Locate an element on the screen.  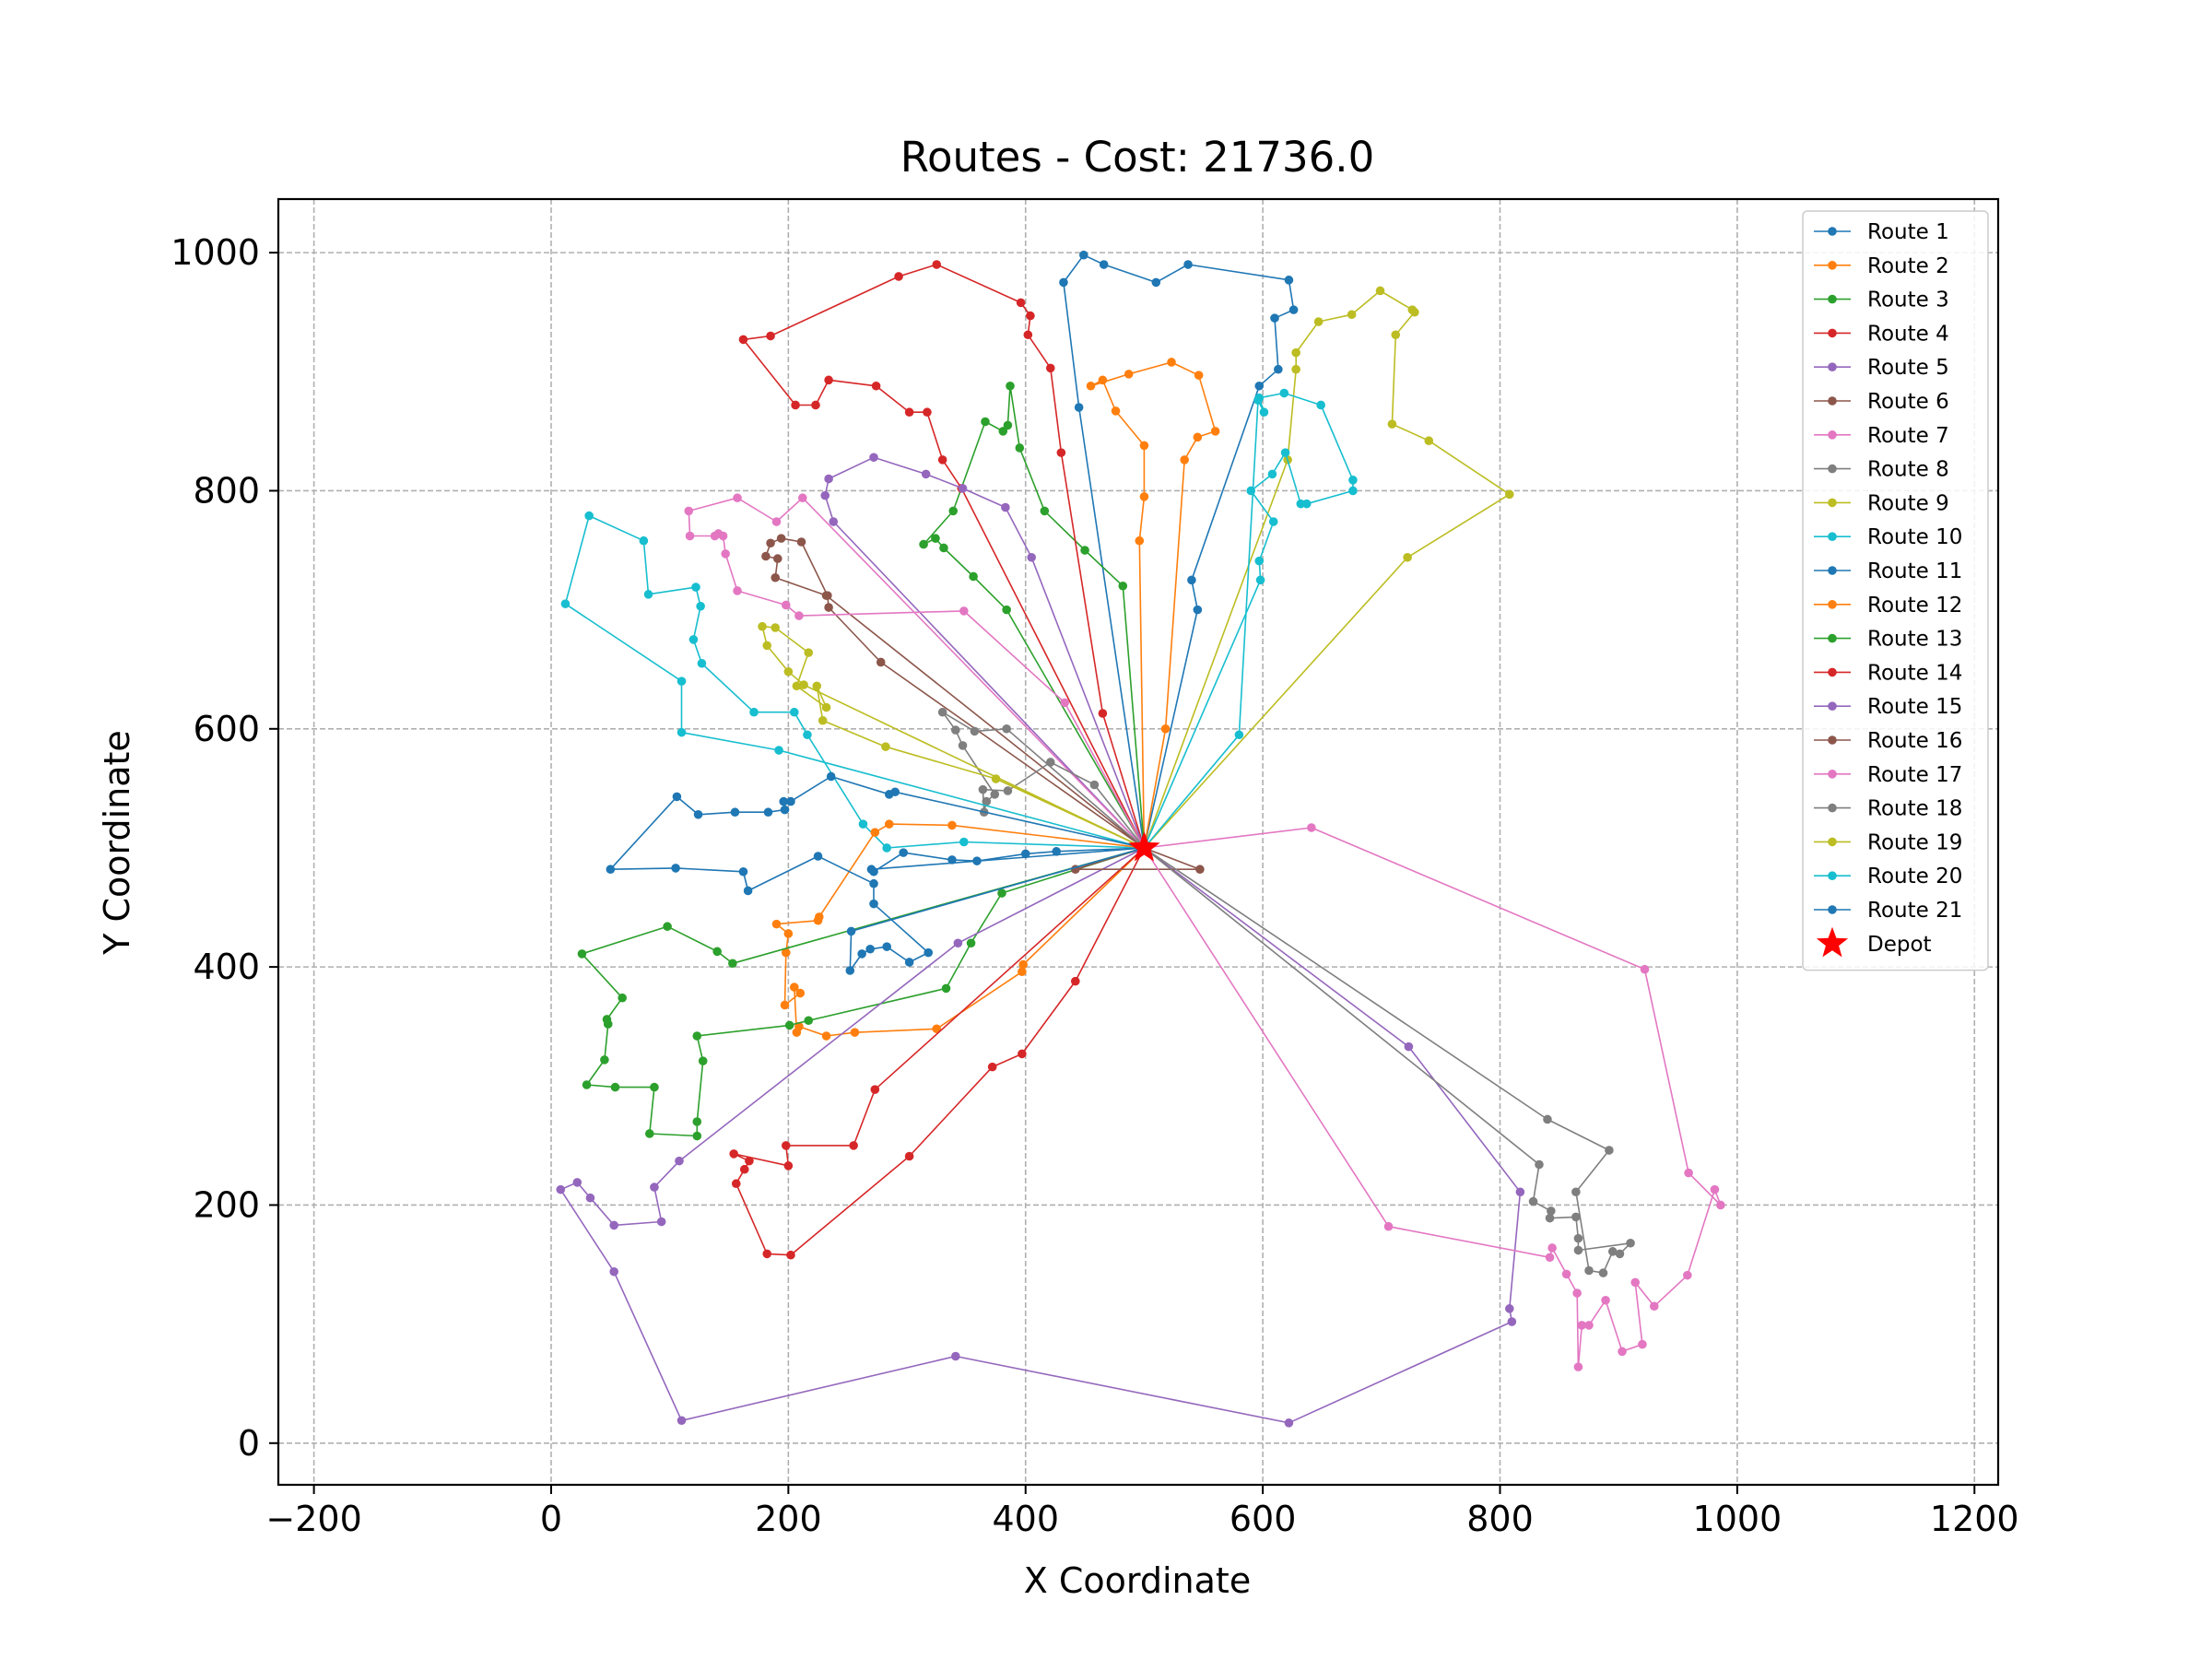
x-tick-label: 1000 is located at coordinates (1738, 1519).